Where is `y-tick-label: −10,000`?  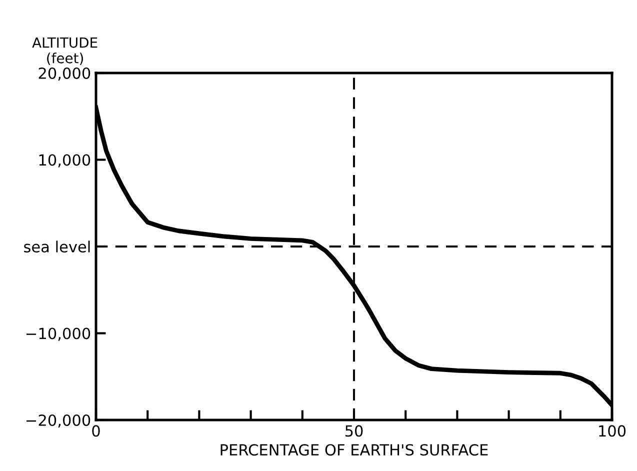
y-tick-label: −10,000 is located at coordinates (58, 334).